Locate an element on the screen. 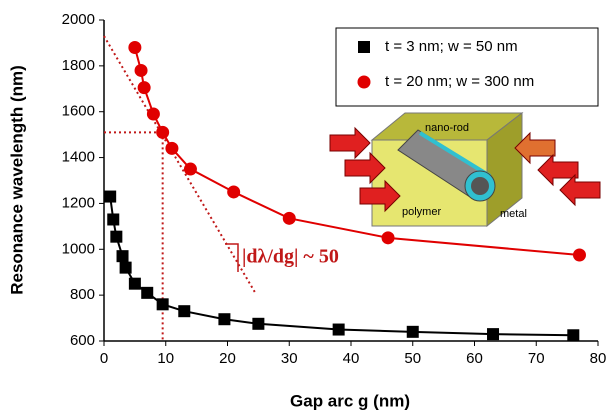 This screenshot has width=615, height=419. legend is located at coordinates (467, 67).